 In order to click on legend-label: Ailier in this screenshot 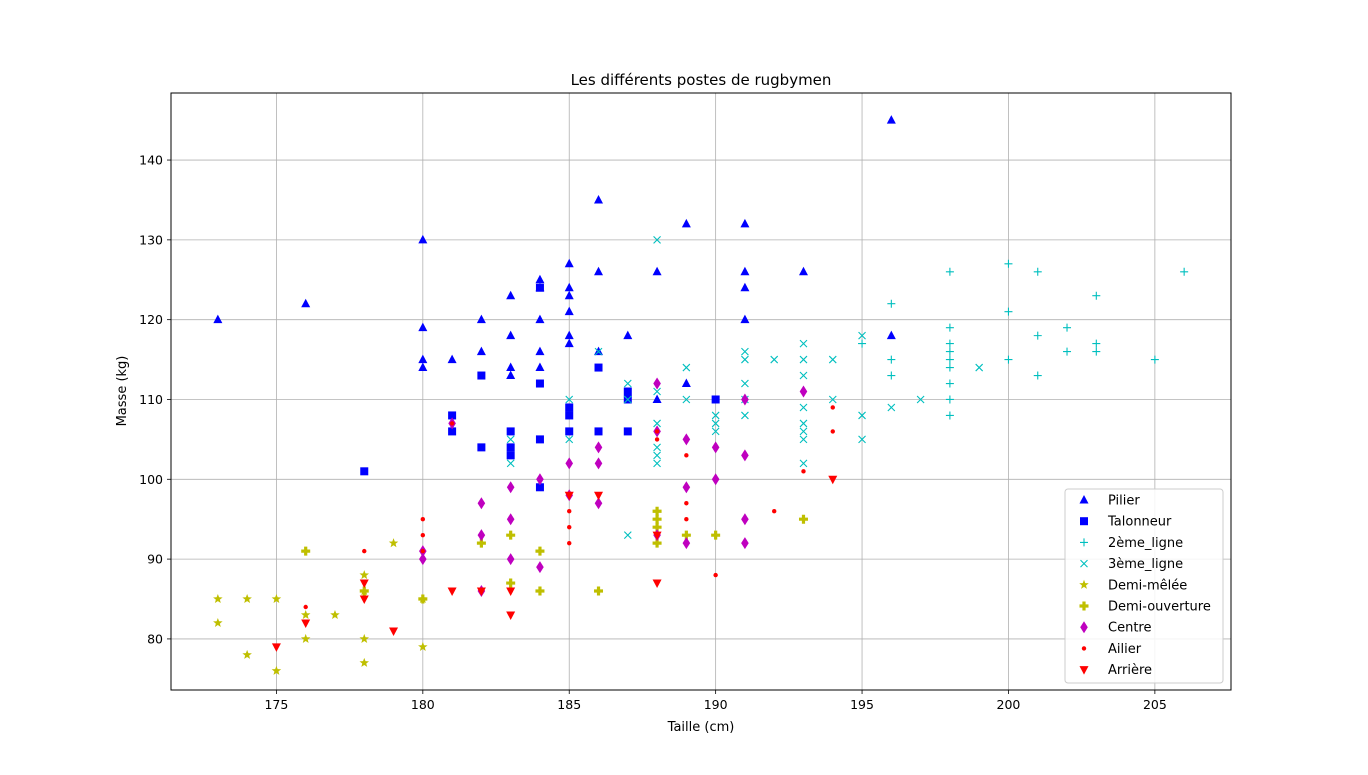, I will do `click(1125, 649)`.